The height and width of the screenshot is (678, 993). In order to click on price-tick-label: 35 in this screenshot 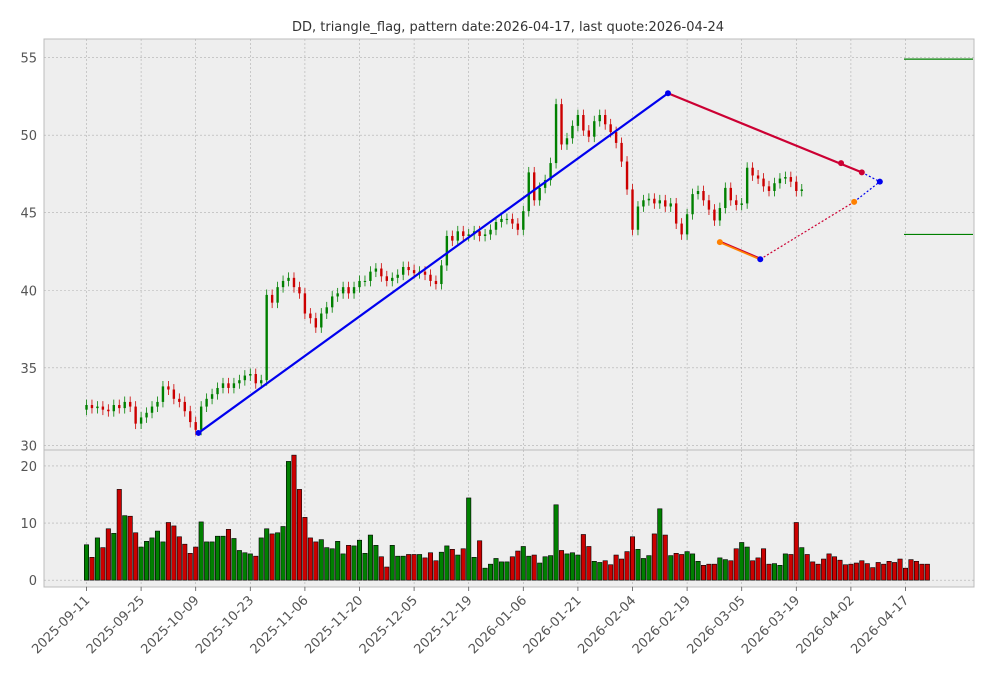, I will do `click(28, 369)`.